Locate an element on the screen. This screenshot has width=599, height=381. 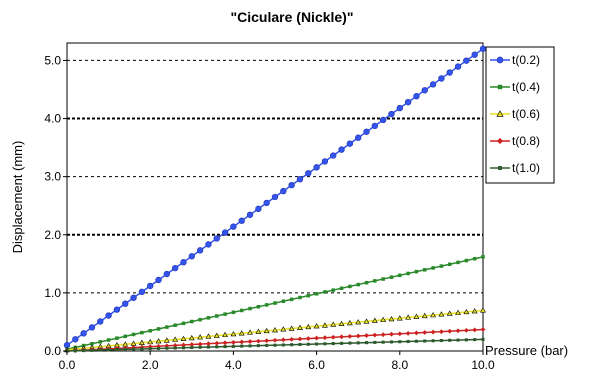
x-tick-label: 6.0 is located at coordinates (316, 365).